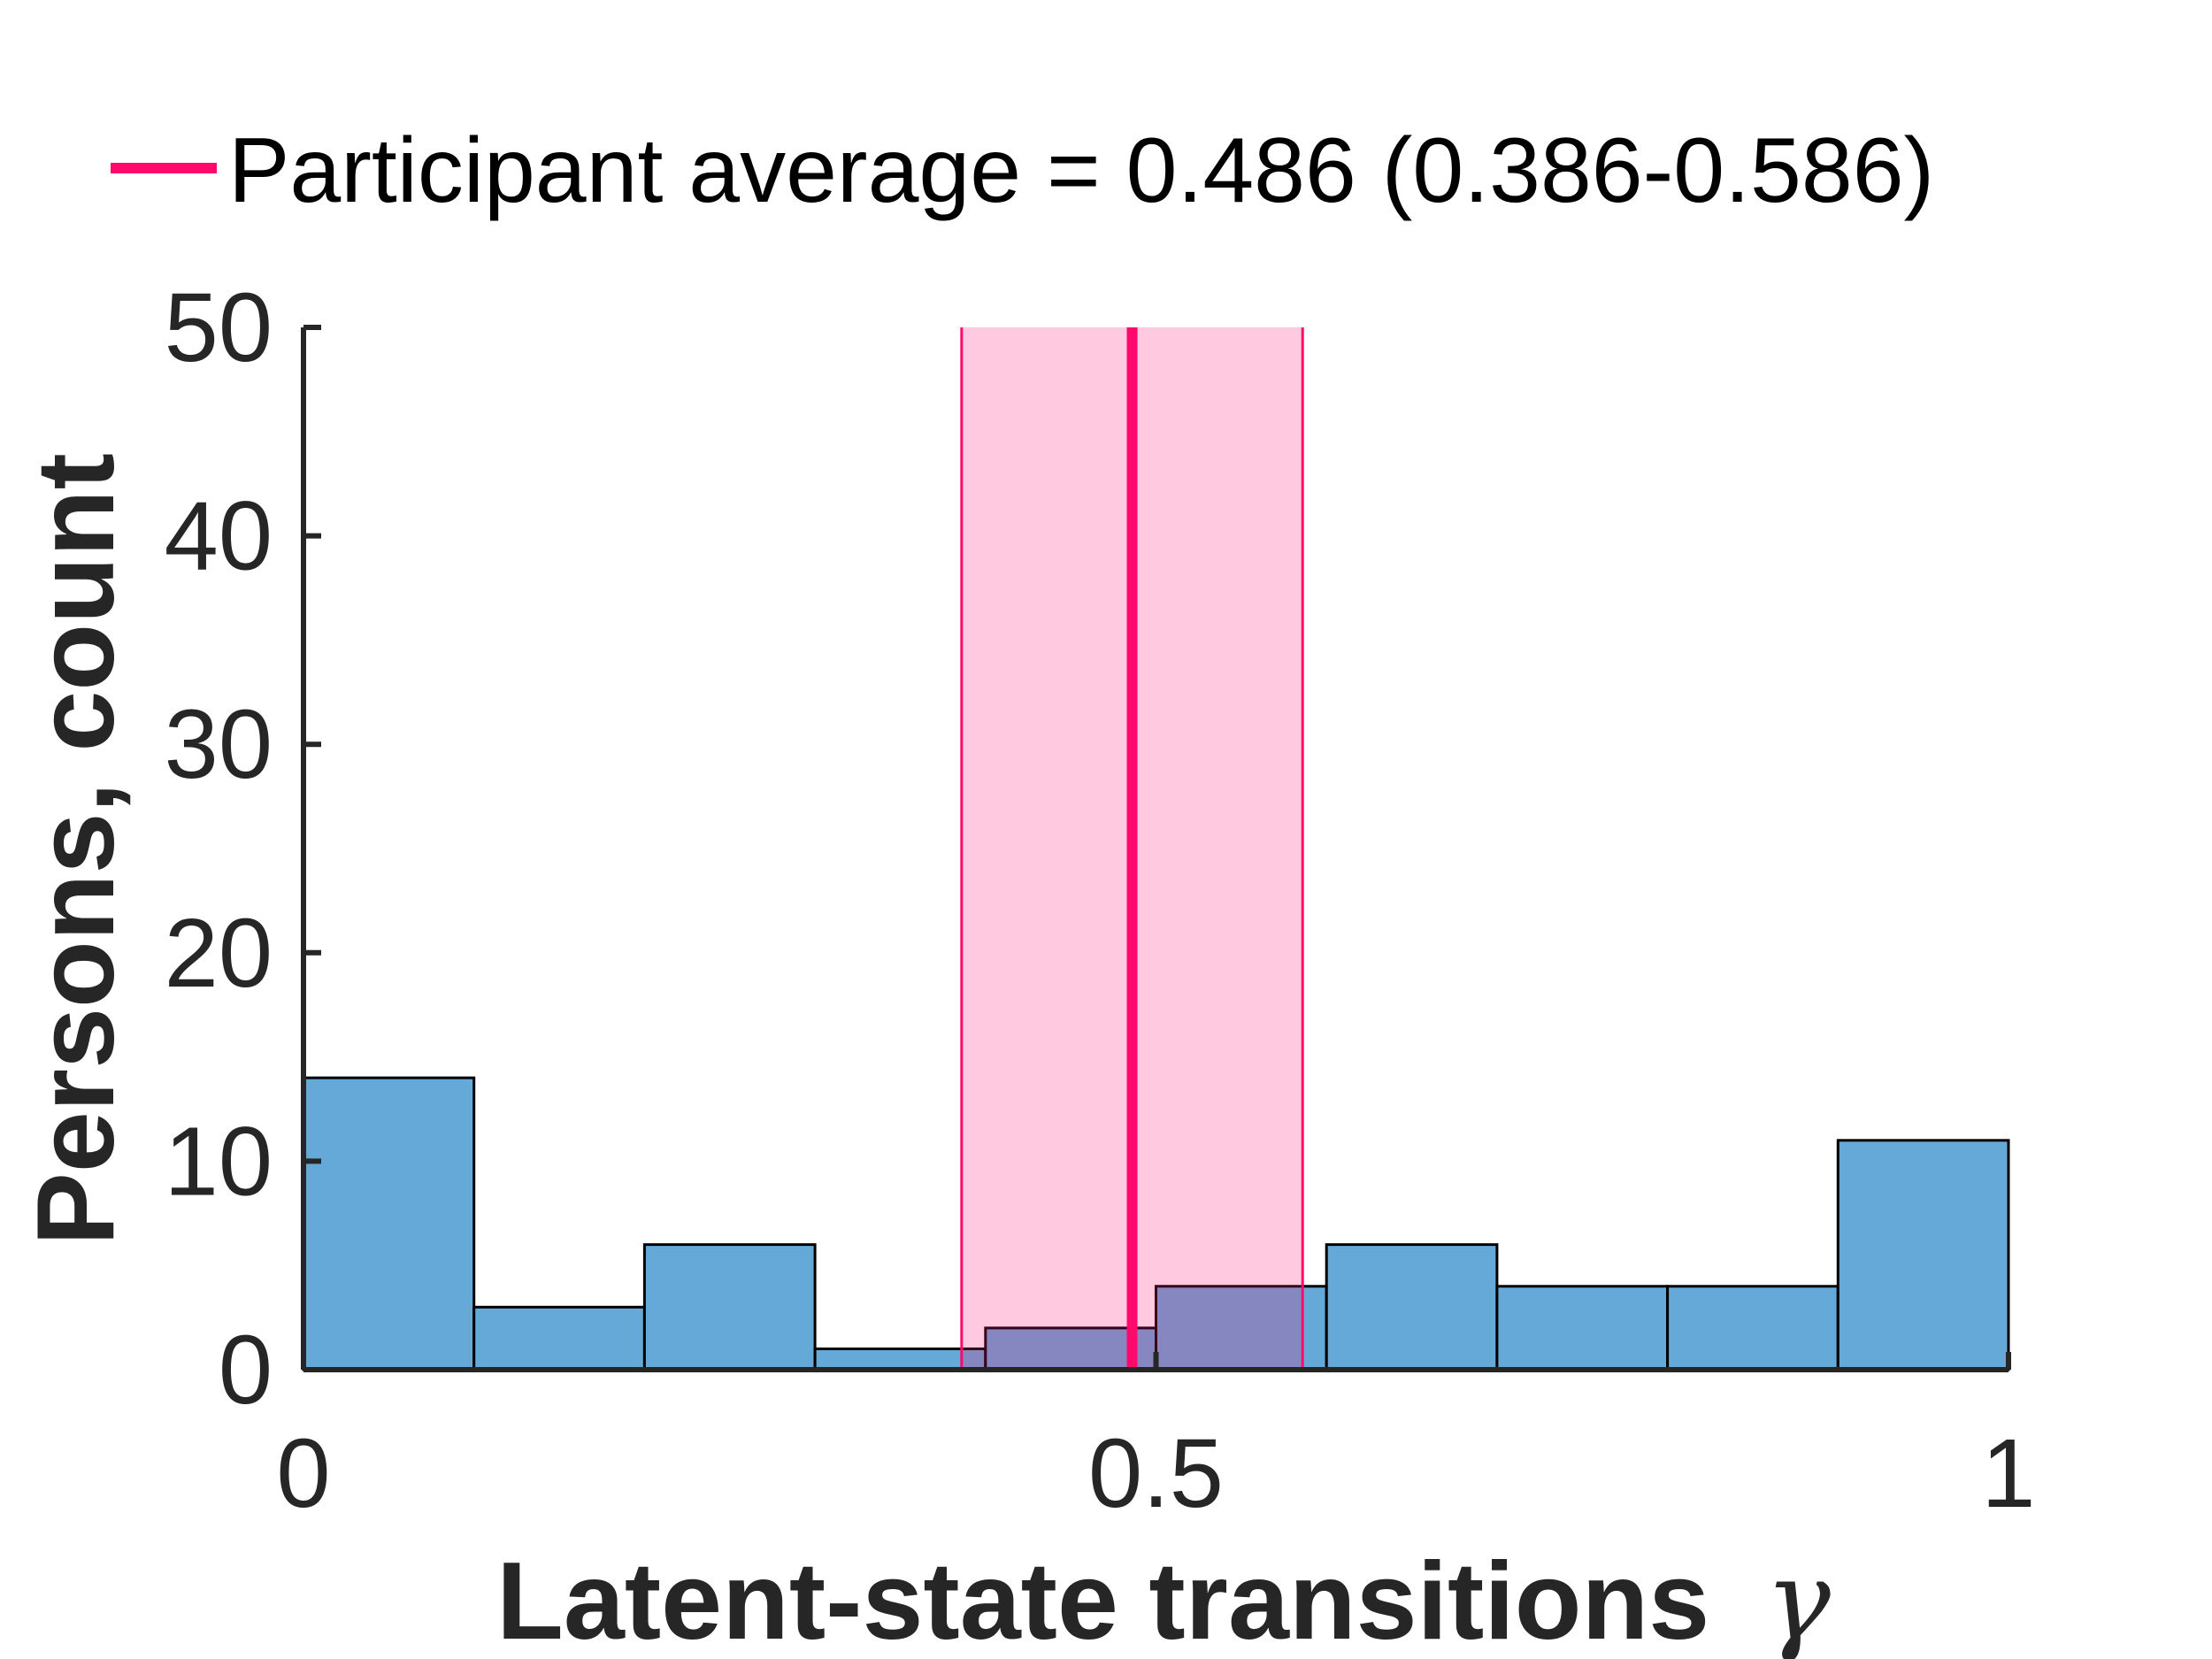 The image size is (2212, 1659). I want to click on y-tick-label-0: 0, so click(246, 1371).